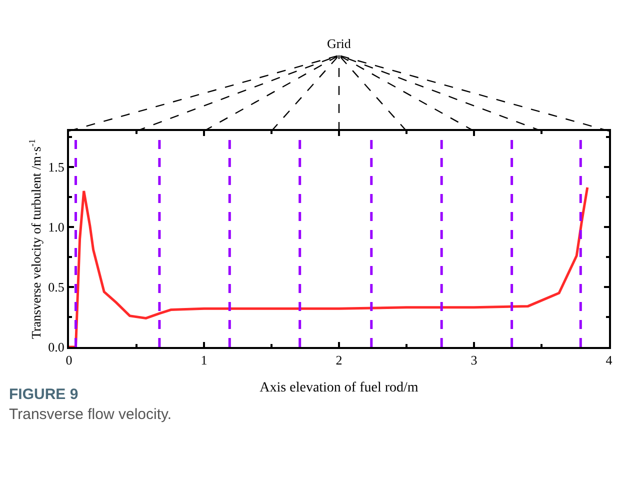 The image size is (623, 482). I want to click on y-tick-label: 1.5, so click(56, 167).